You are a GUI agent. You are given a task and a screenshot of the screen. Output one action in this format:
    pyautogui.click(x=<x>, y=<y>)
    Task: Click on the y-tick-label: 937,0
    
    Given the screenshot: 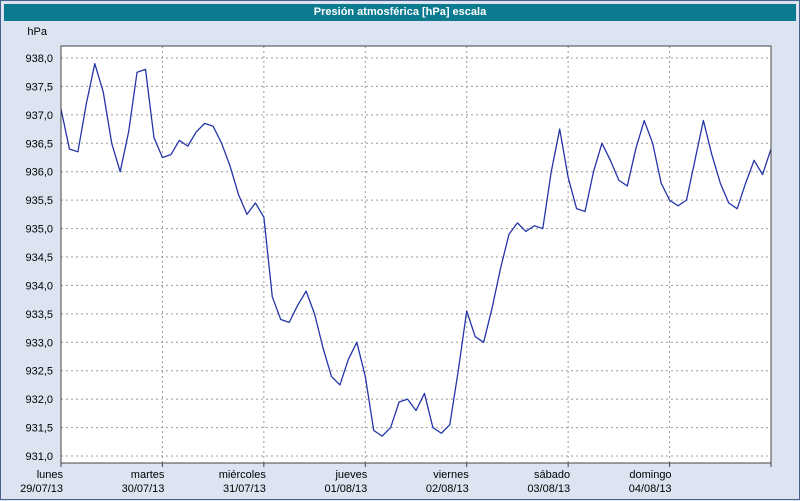 What is the action you would take?
    pyautogui.click(x=39, y=116)
    